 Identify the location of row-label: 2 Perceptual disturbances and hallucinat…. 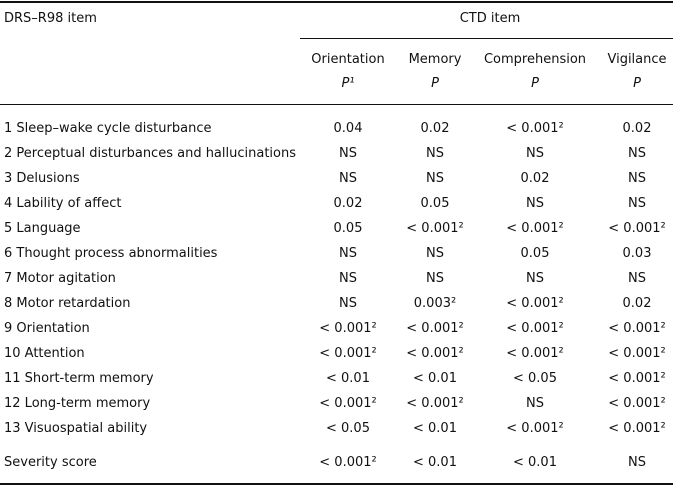
(150, 153).